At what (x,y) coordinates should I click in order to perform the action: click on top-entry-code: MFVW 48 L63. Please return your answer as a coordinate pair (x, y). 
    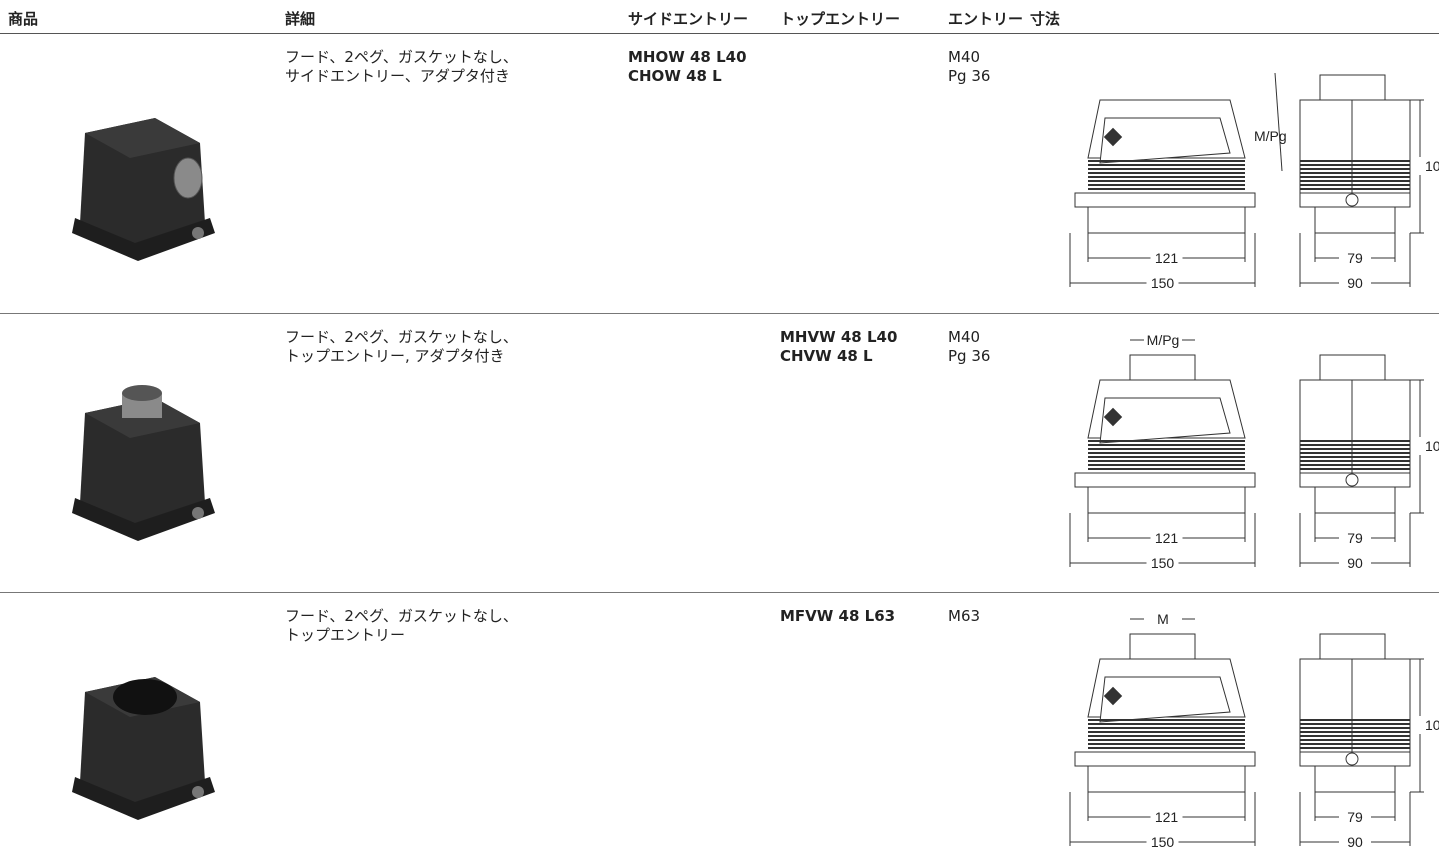
    Looking at the image, I should click on (838, 616).